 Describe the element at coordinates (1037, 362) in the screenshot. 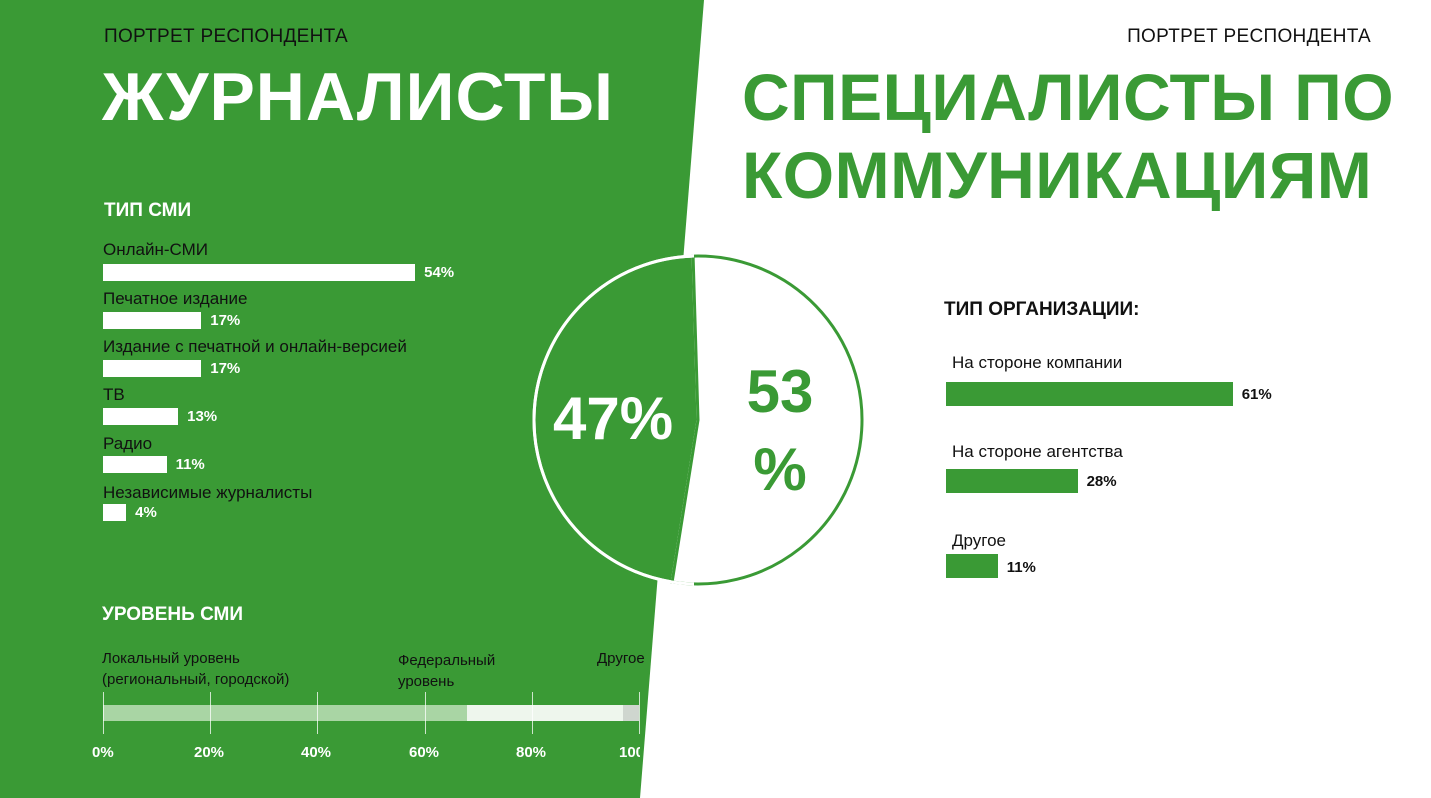

I see `org-type-label: На стороне компании` at that location.